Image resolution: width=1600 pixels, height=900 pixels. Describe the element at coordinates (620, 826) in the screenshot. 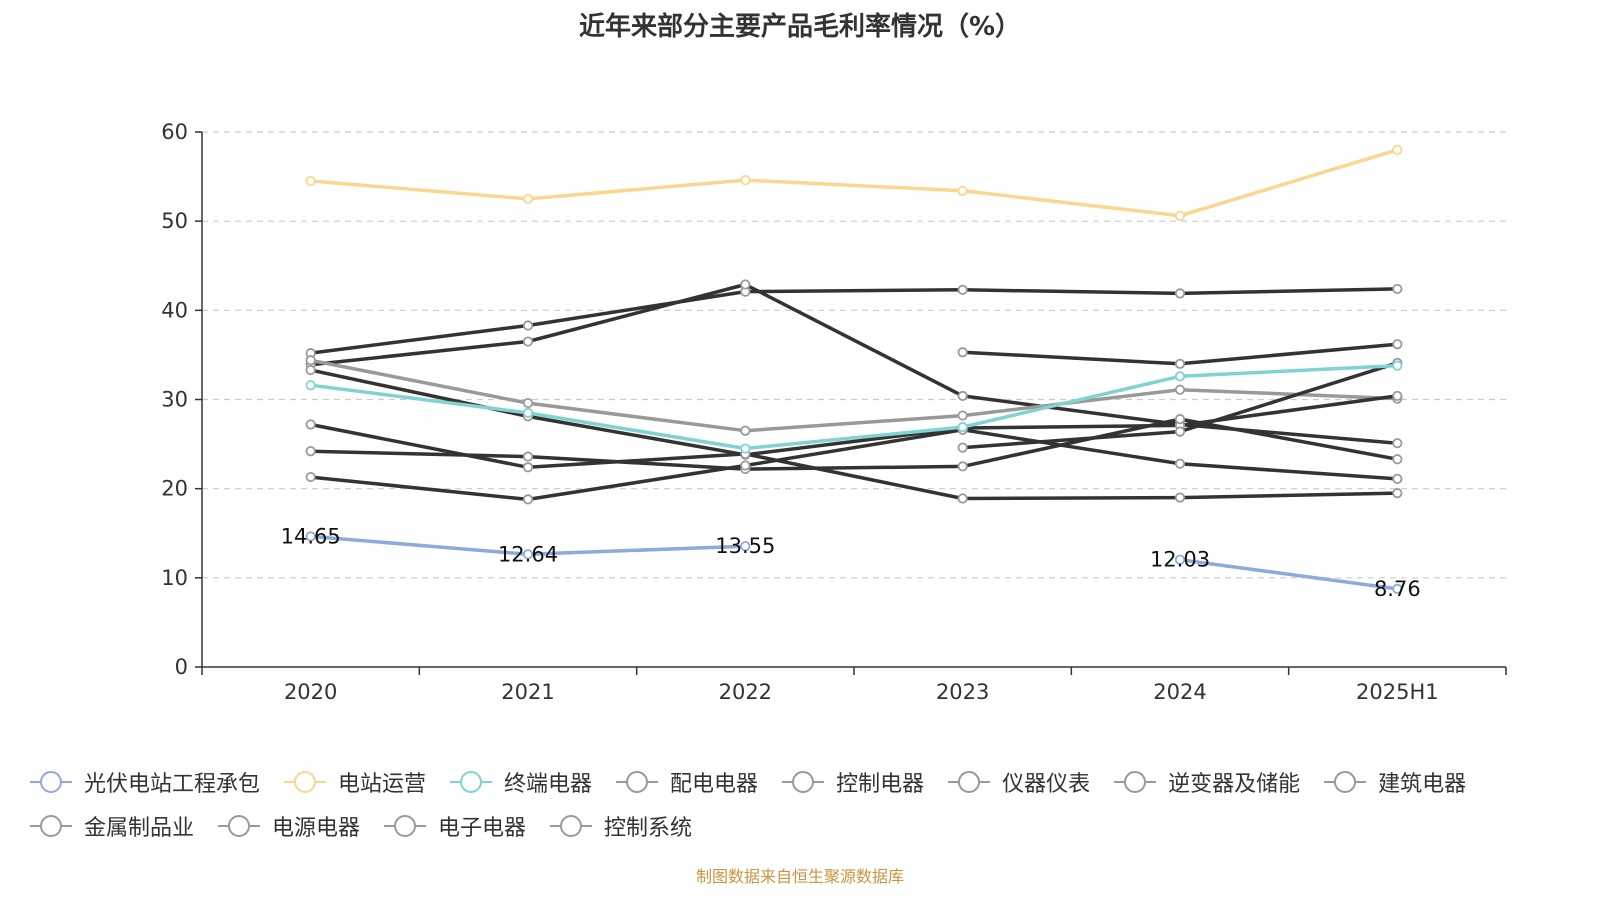

I see `legend-item: 控制系统` at that location.